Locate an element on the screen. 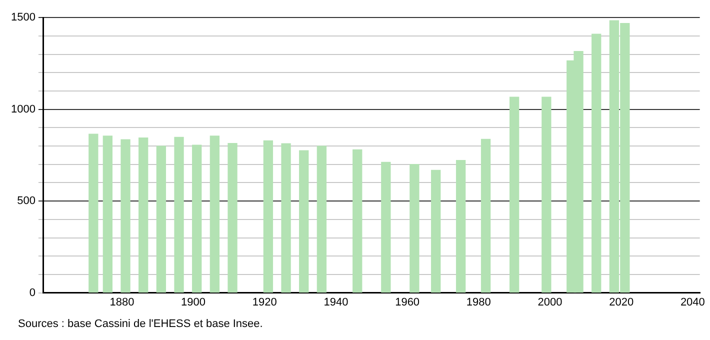 Image resolution: width=710 pixels, height=340 pixels. x-tick-label: 1900 is located at coordinates (193, 302).